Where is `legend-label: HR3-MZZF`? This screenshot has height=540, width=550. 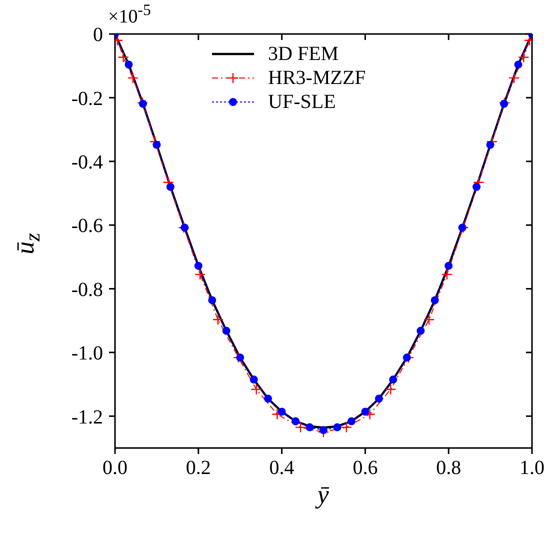
legend-label: HR3-MZZF is located at coordinates (317, 78).